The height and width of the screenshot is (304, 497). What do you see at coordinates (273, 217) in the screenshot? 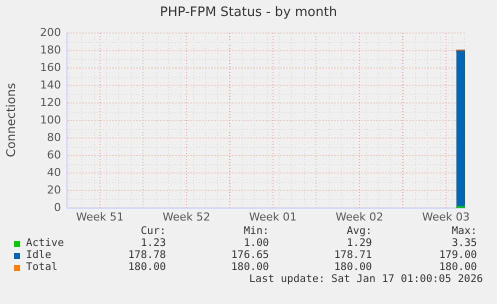
I see `x-tick-label: Week 01` at bounding box center [273, 217].